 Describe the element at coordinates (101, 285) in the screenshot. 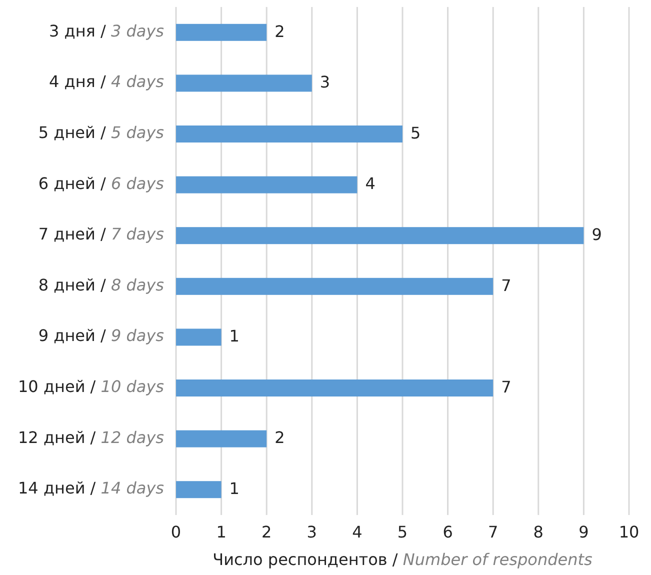

I see `y-tick-label: 8 дней / 8 days` at that location.